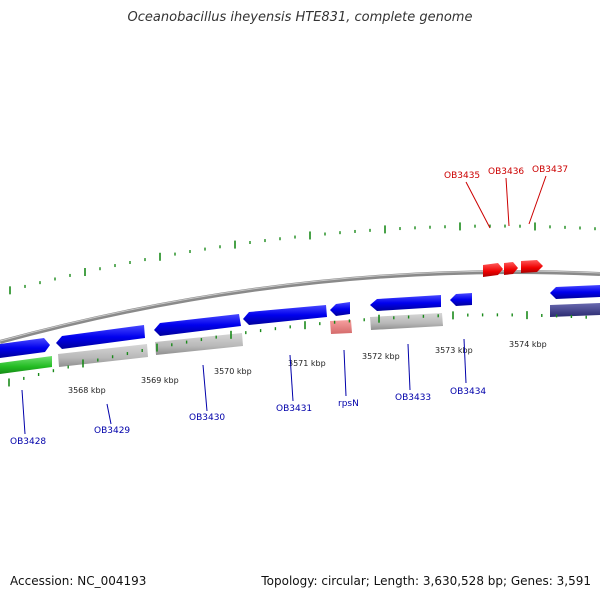 Image resolution: width=600 pixels, height=600 pixels. I want to click on inner-tick-row, so click(297, 349).